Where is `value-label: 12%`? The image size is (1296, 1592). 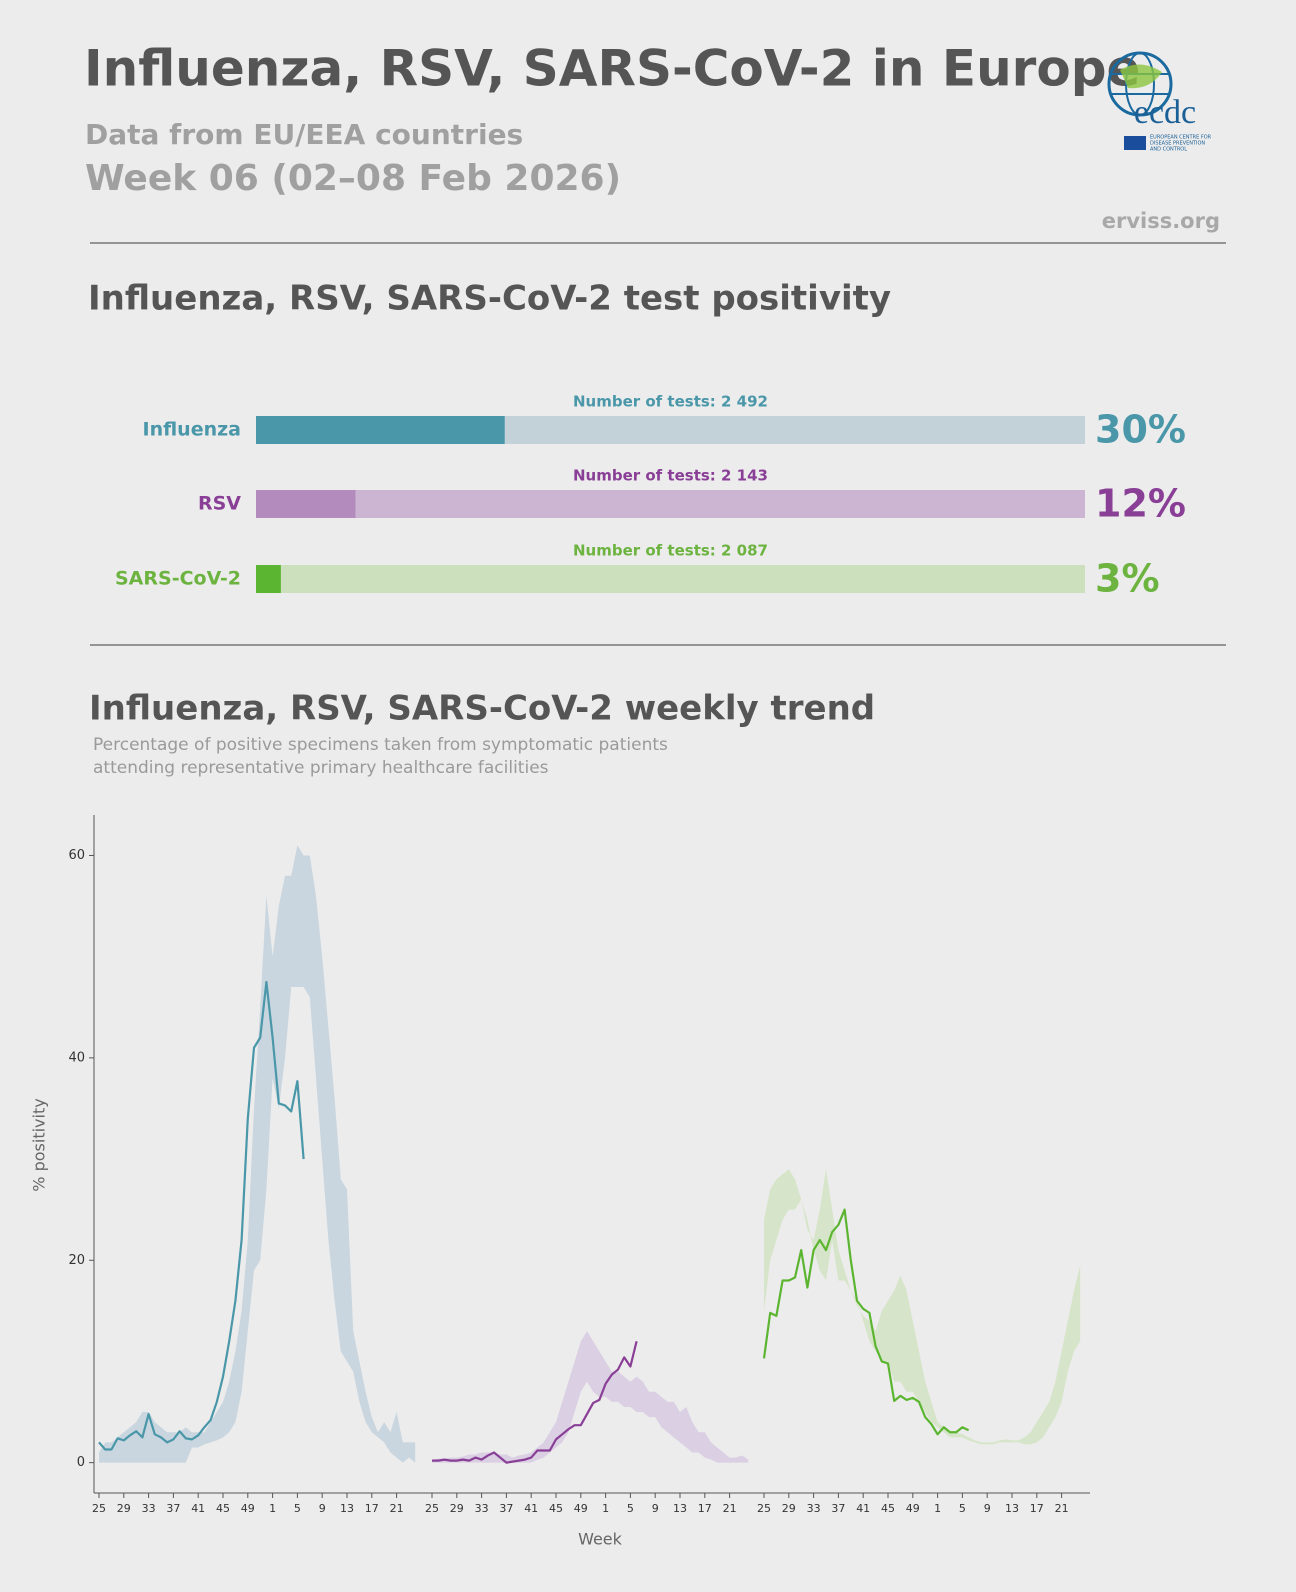 value-label: 12% is located at coordinates (1140, 504).